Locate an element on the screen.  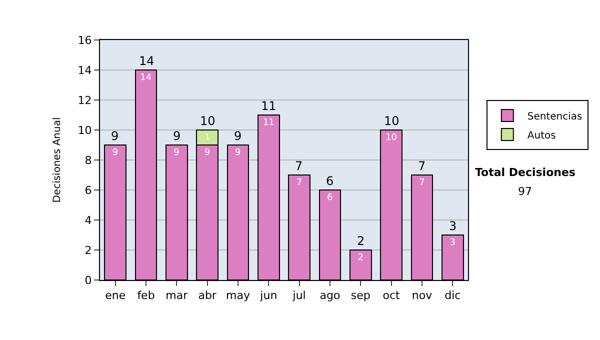
x-tick-label: jun is located at coordinates (268, 295).